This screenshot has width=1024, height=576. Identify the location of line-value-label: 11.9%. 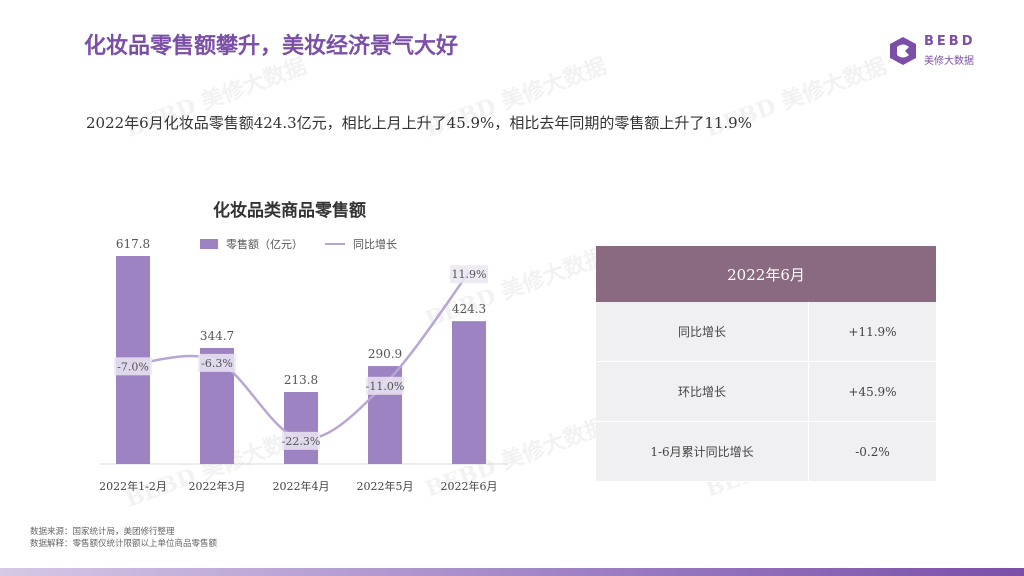
(469, 274).